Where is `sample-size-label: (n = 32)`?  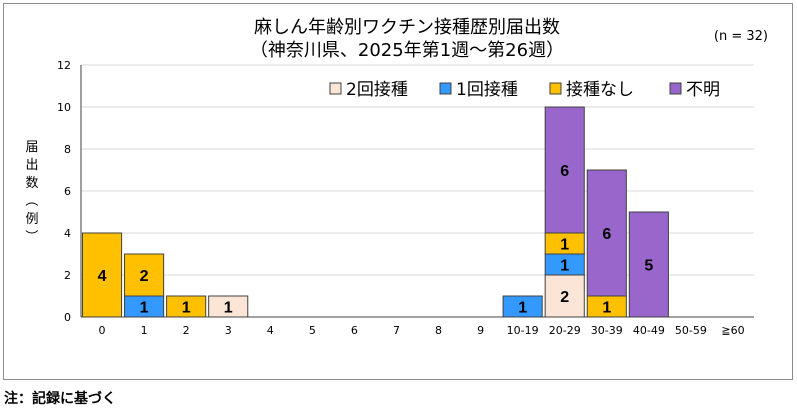 sample-size-label: (n = 32) is located at coordinates (741, 36).